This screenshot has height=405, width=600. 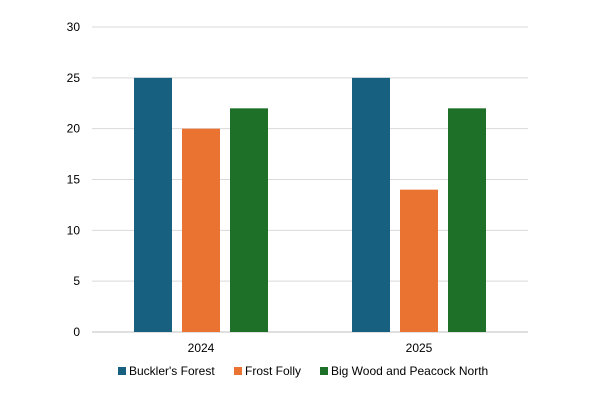 What do you see at coordinates (74, 78) in the screenshot?
I see `y-tick-label: 25` at bounding box center [74, 78].